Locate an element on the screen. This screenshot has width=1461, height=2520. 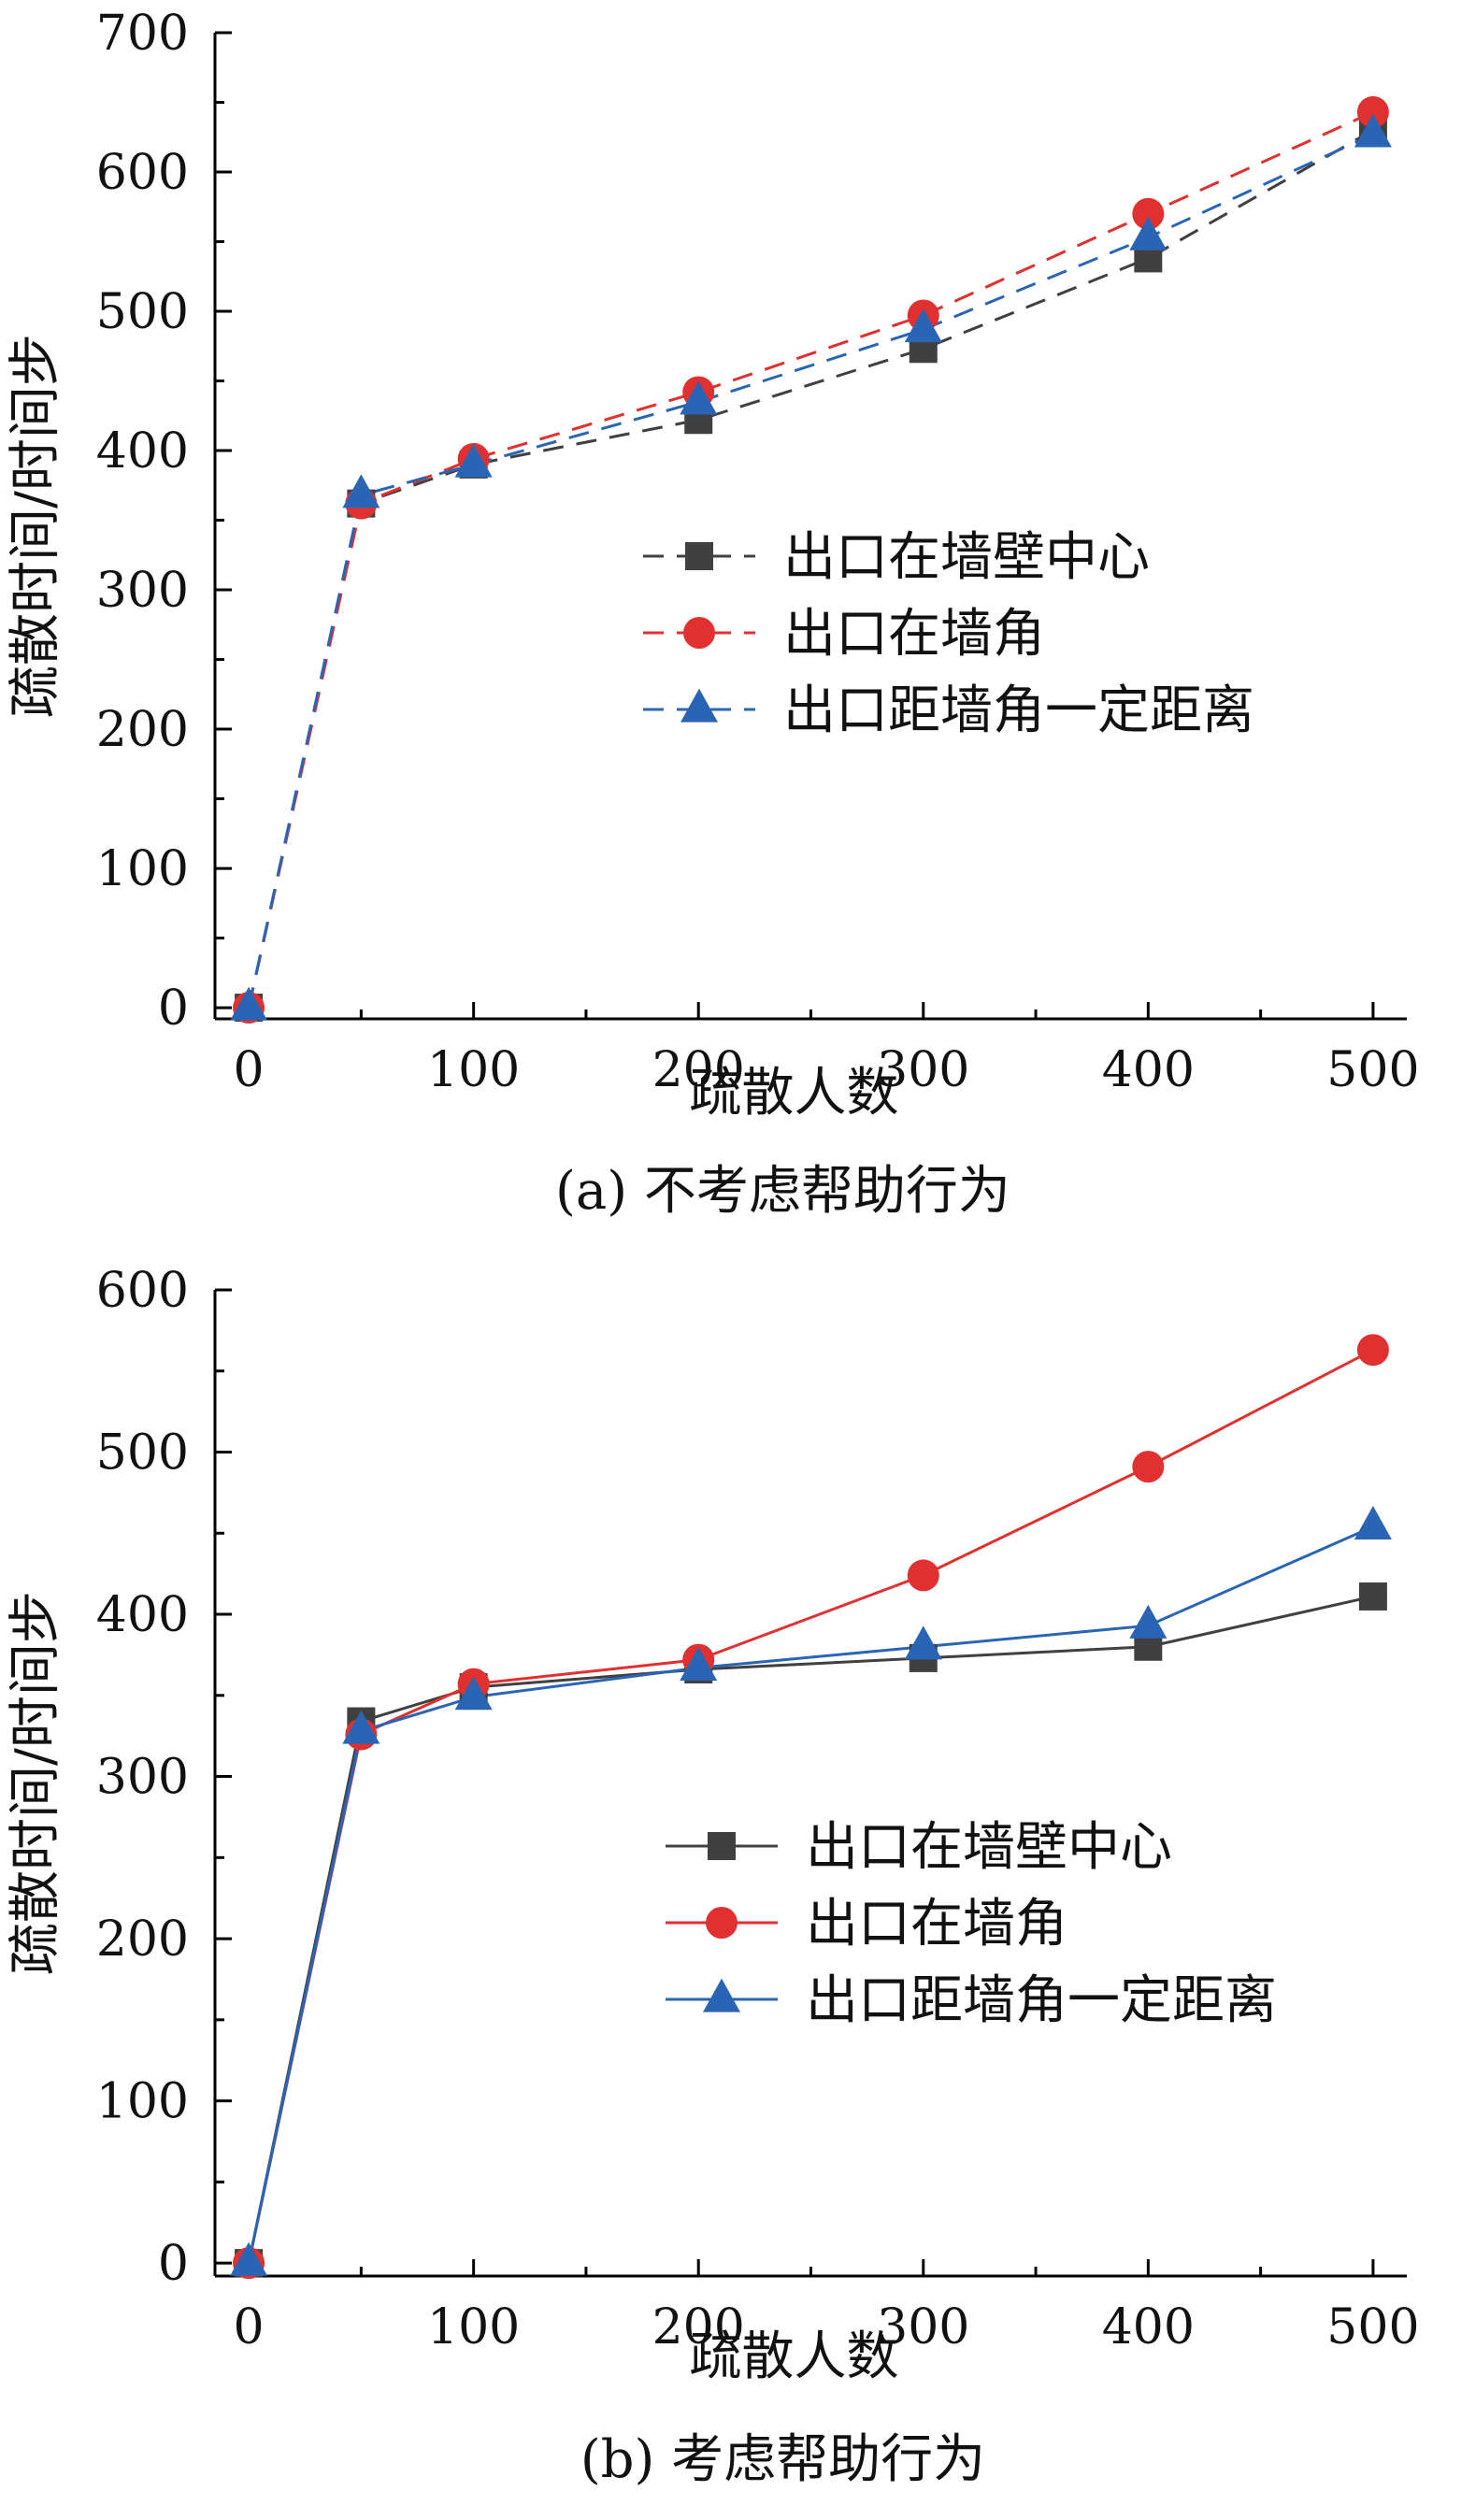
chart-caption: (a) 不考虑帮助行为 is located at coordinates (782, 1191).